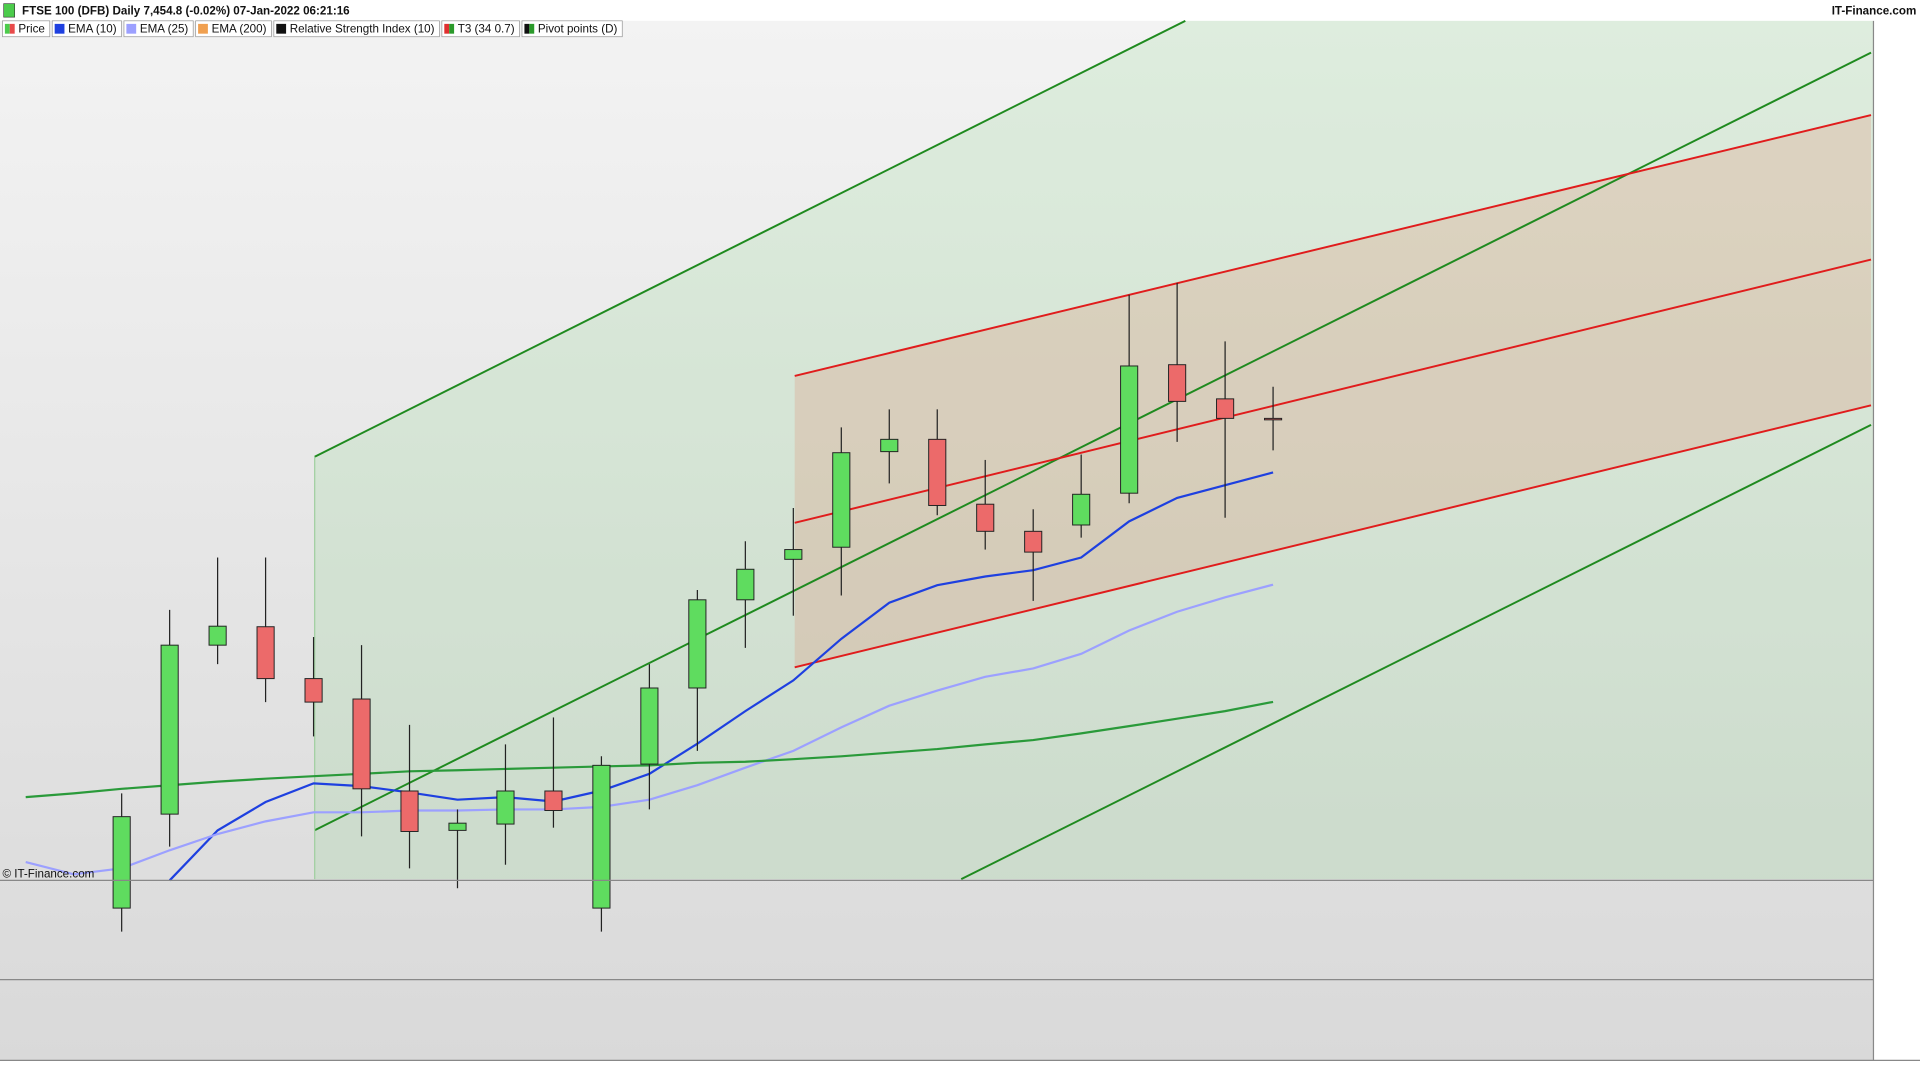 This screenshot has width=1920, height=1080. What do you see at coordinates (1333, 391) in the screenshot?
I see `red-channel-middle` at bounding box center [1333, 391].